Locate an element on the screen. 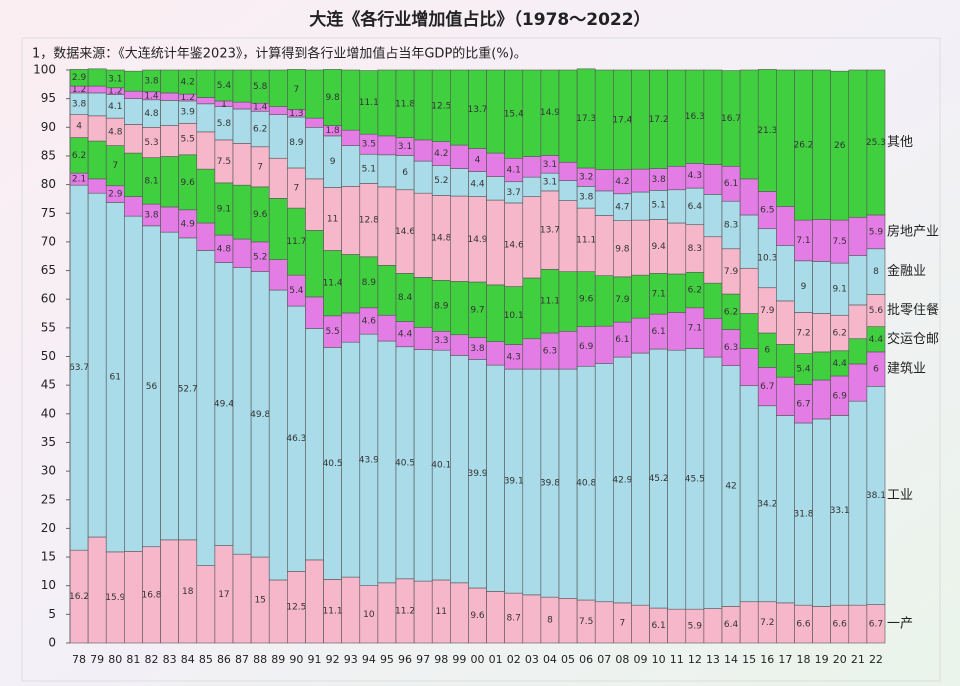 The height and width of the screenshot is (686, 960). series-label: 交运仓邮 is located at coordinates (913, 339).